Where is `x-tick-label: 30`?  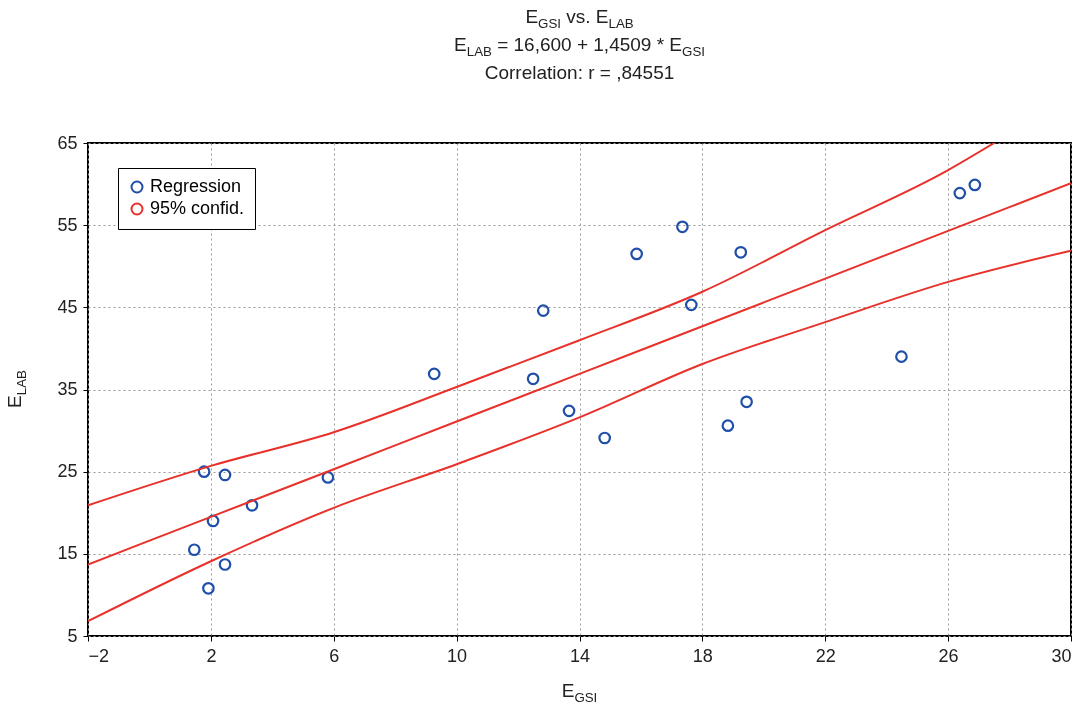 x-tick-label: 30 is located at coordinates (1061, 655).